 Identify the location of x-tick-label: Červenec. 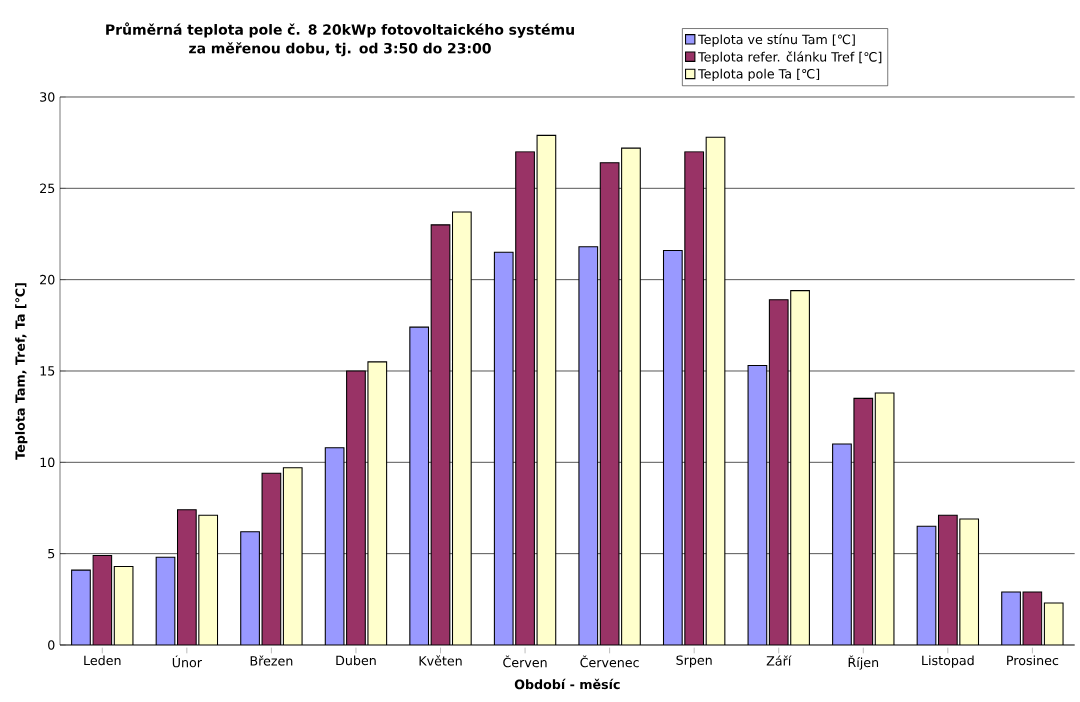
(609, 661).